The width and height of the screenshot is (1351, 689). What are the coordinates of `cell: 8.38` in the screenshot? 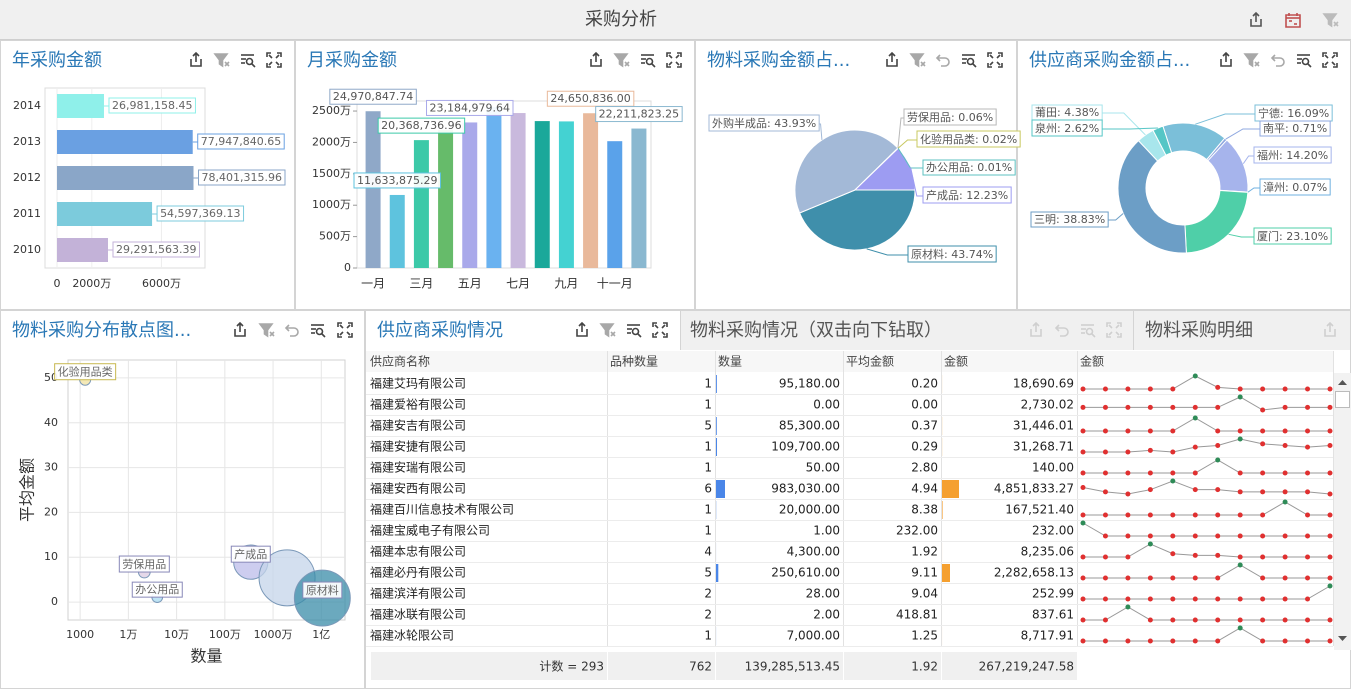 It's located at (924, 510).